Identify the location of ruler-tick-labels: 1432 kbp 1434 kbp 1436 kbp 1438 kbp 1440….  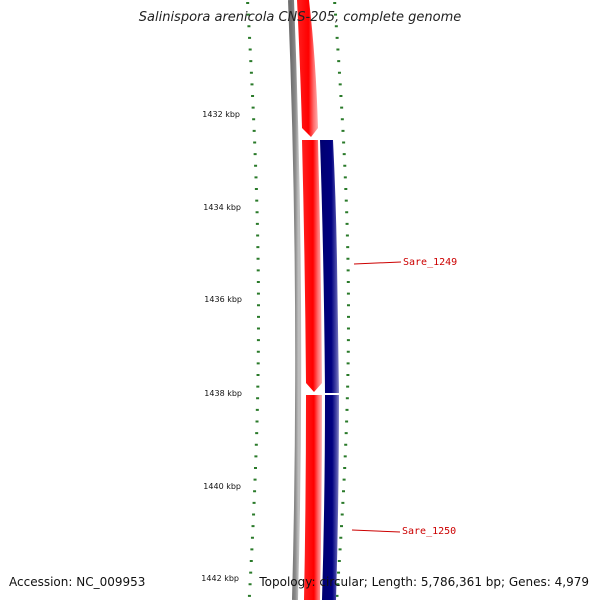
(221, 346).